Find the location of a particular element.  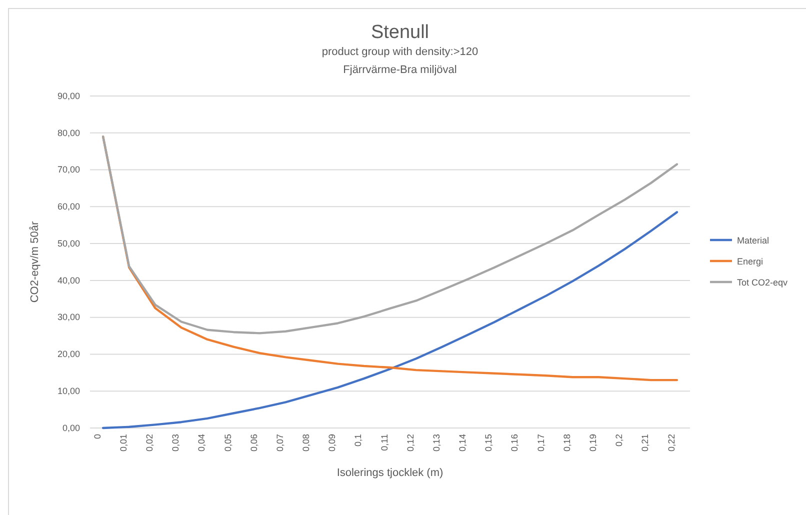

x-tick-label: 0,13 is located at coordinates (436, 443).